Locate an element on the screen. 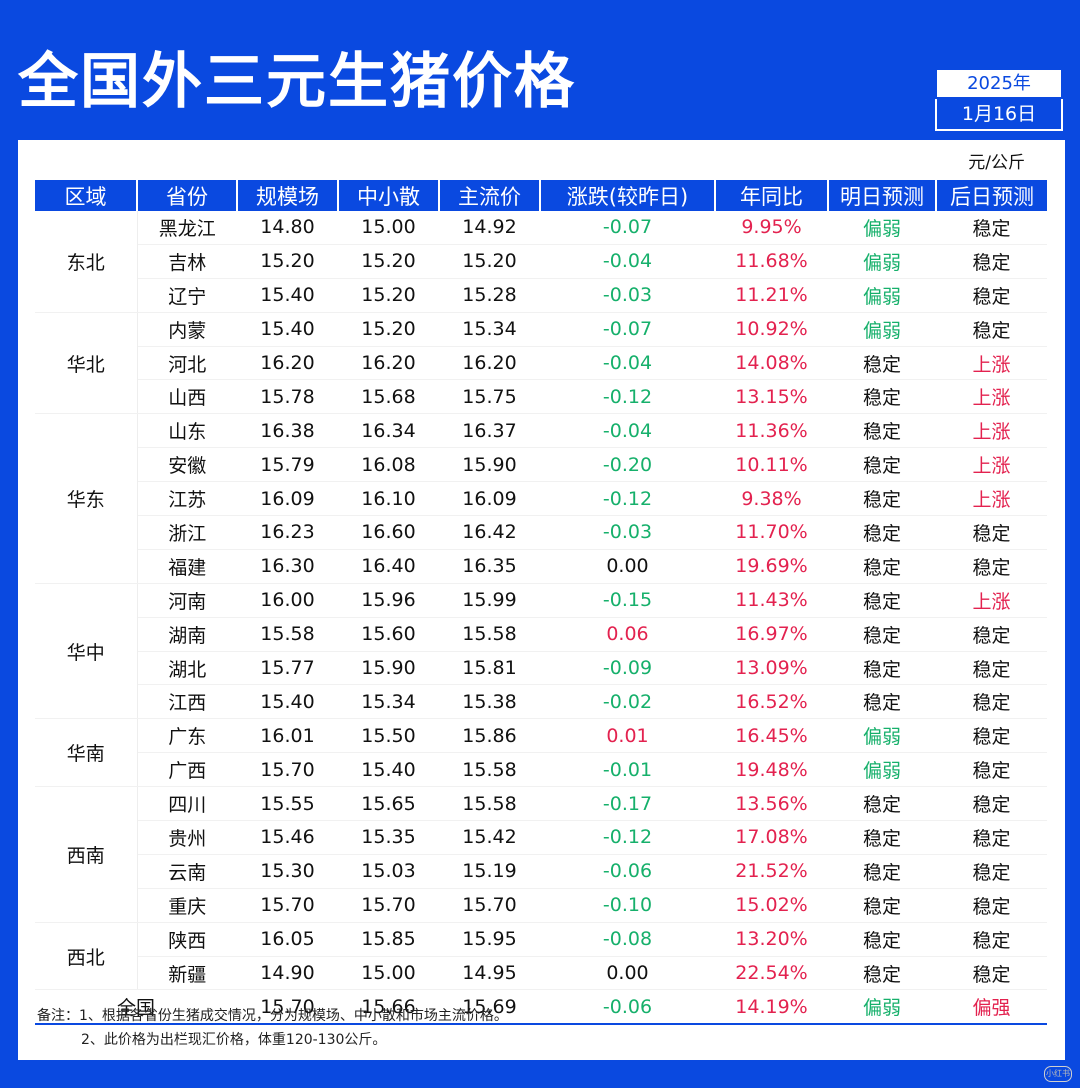  cell-large-farm: 15.58 is located at coordinates (287, 634).